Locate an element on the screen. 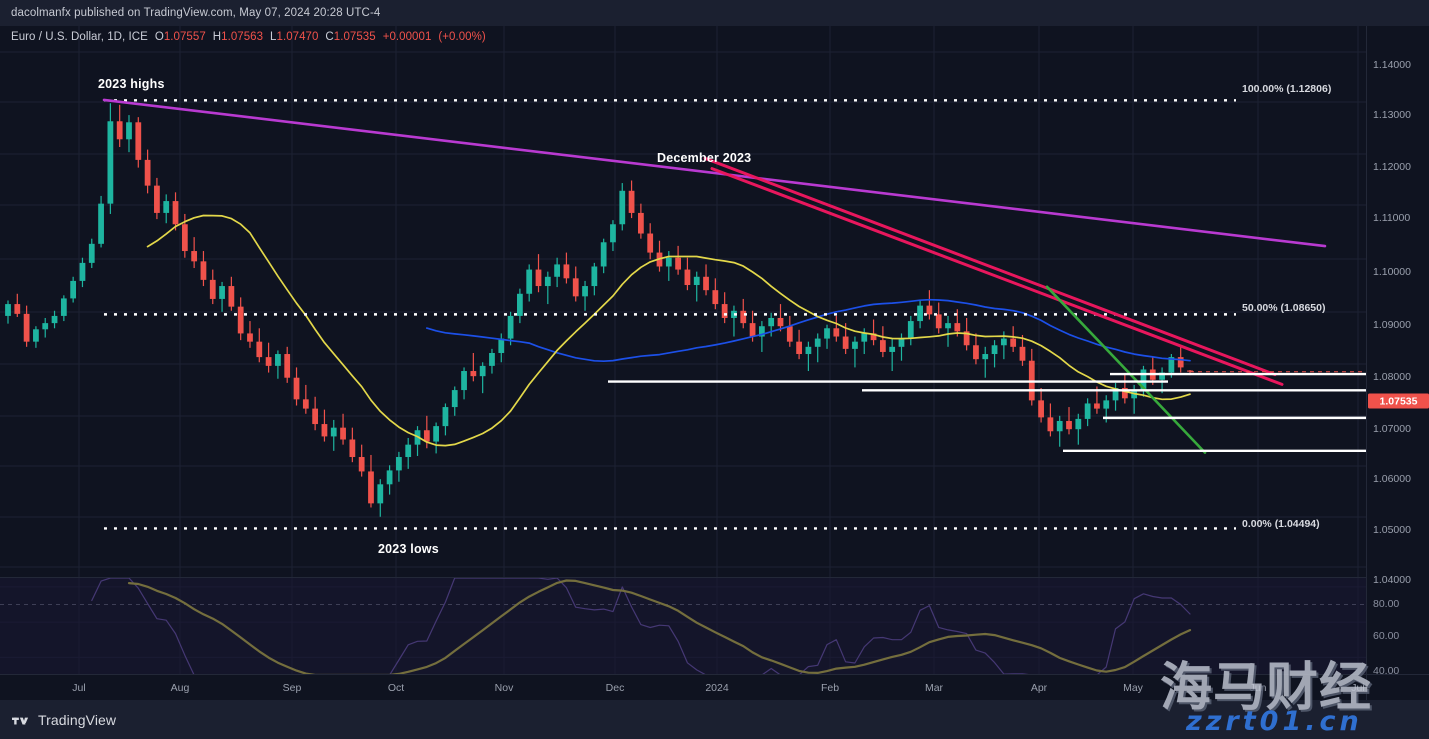  time-axis: Jul Aug Sep Oct Nov Dec 2024 Feb Mar Apr May Jun Jul is located at coordinates (683, 687).